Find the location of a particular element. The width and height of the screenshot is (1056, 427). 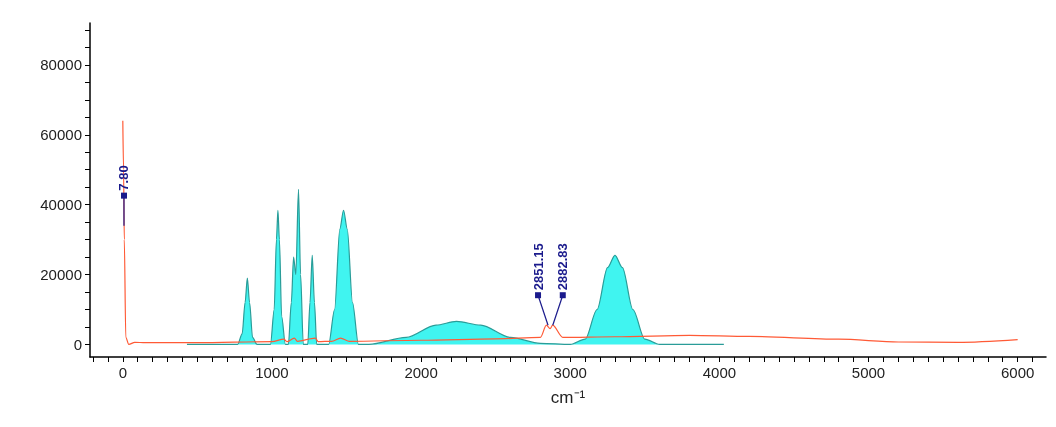

x-axis-title: cm⁻¹ is located at coordinates (568, 397).